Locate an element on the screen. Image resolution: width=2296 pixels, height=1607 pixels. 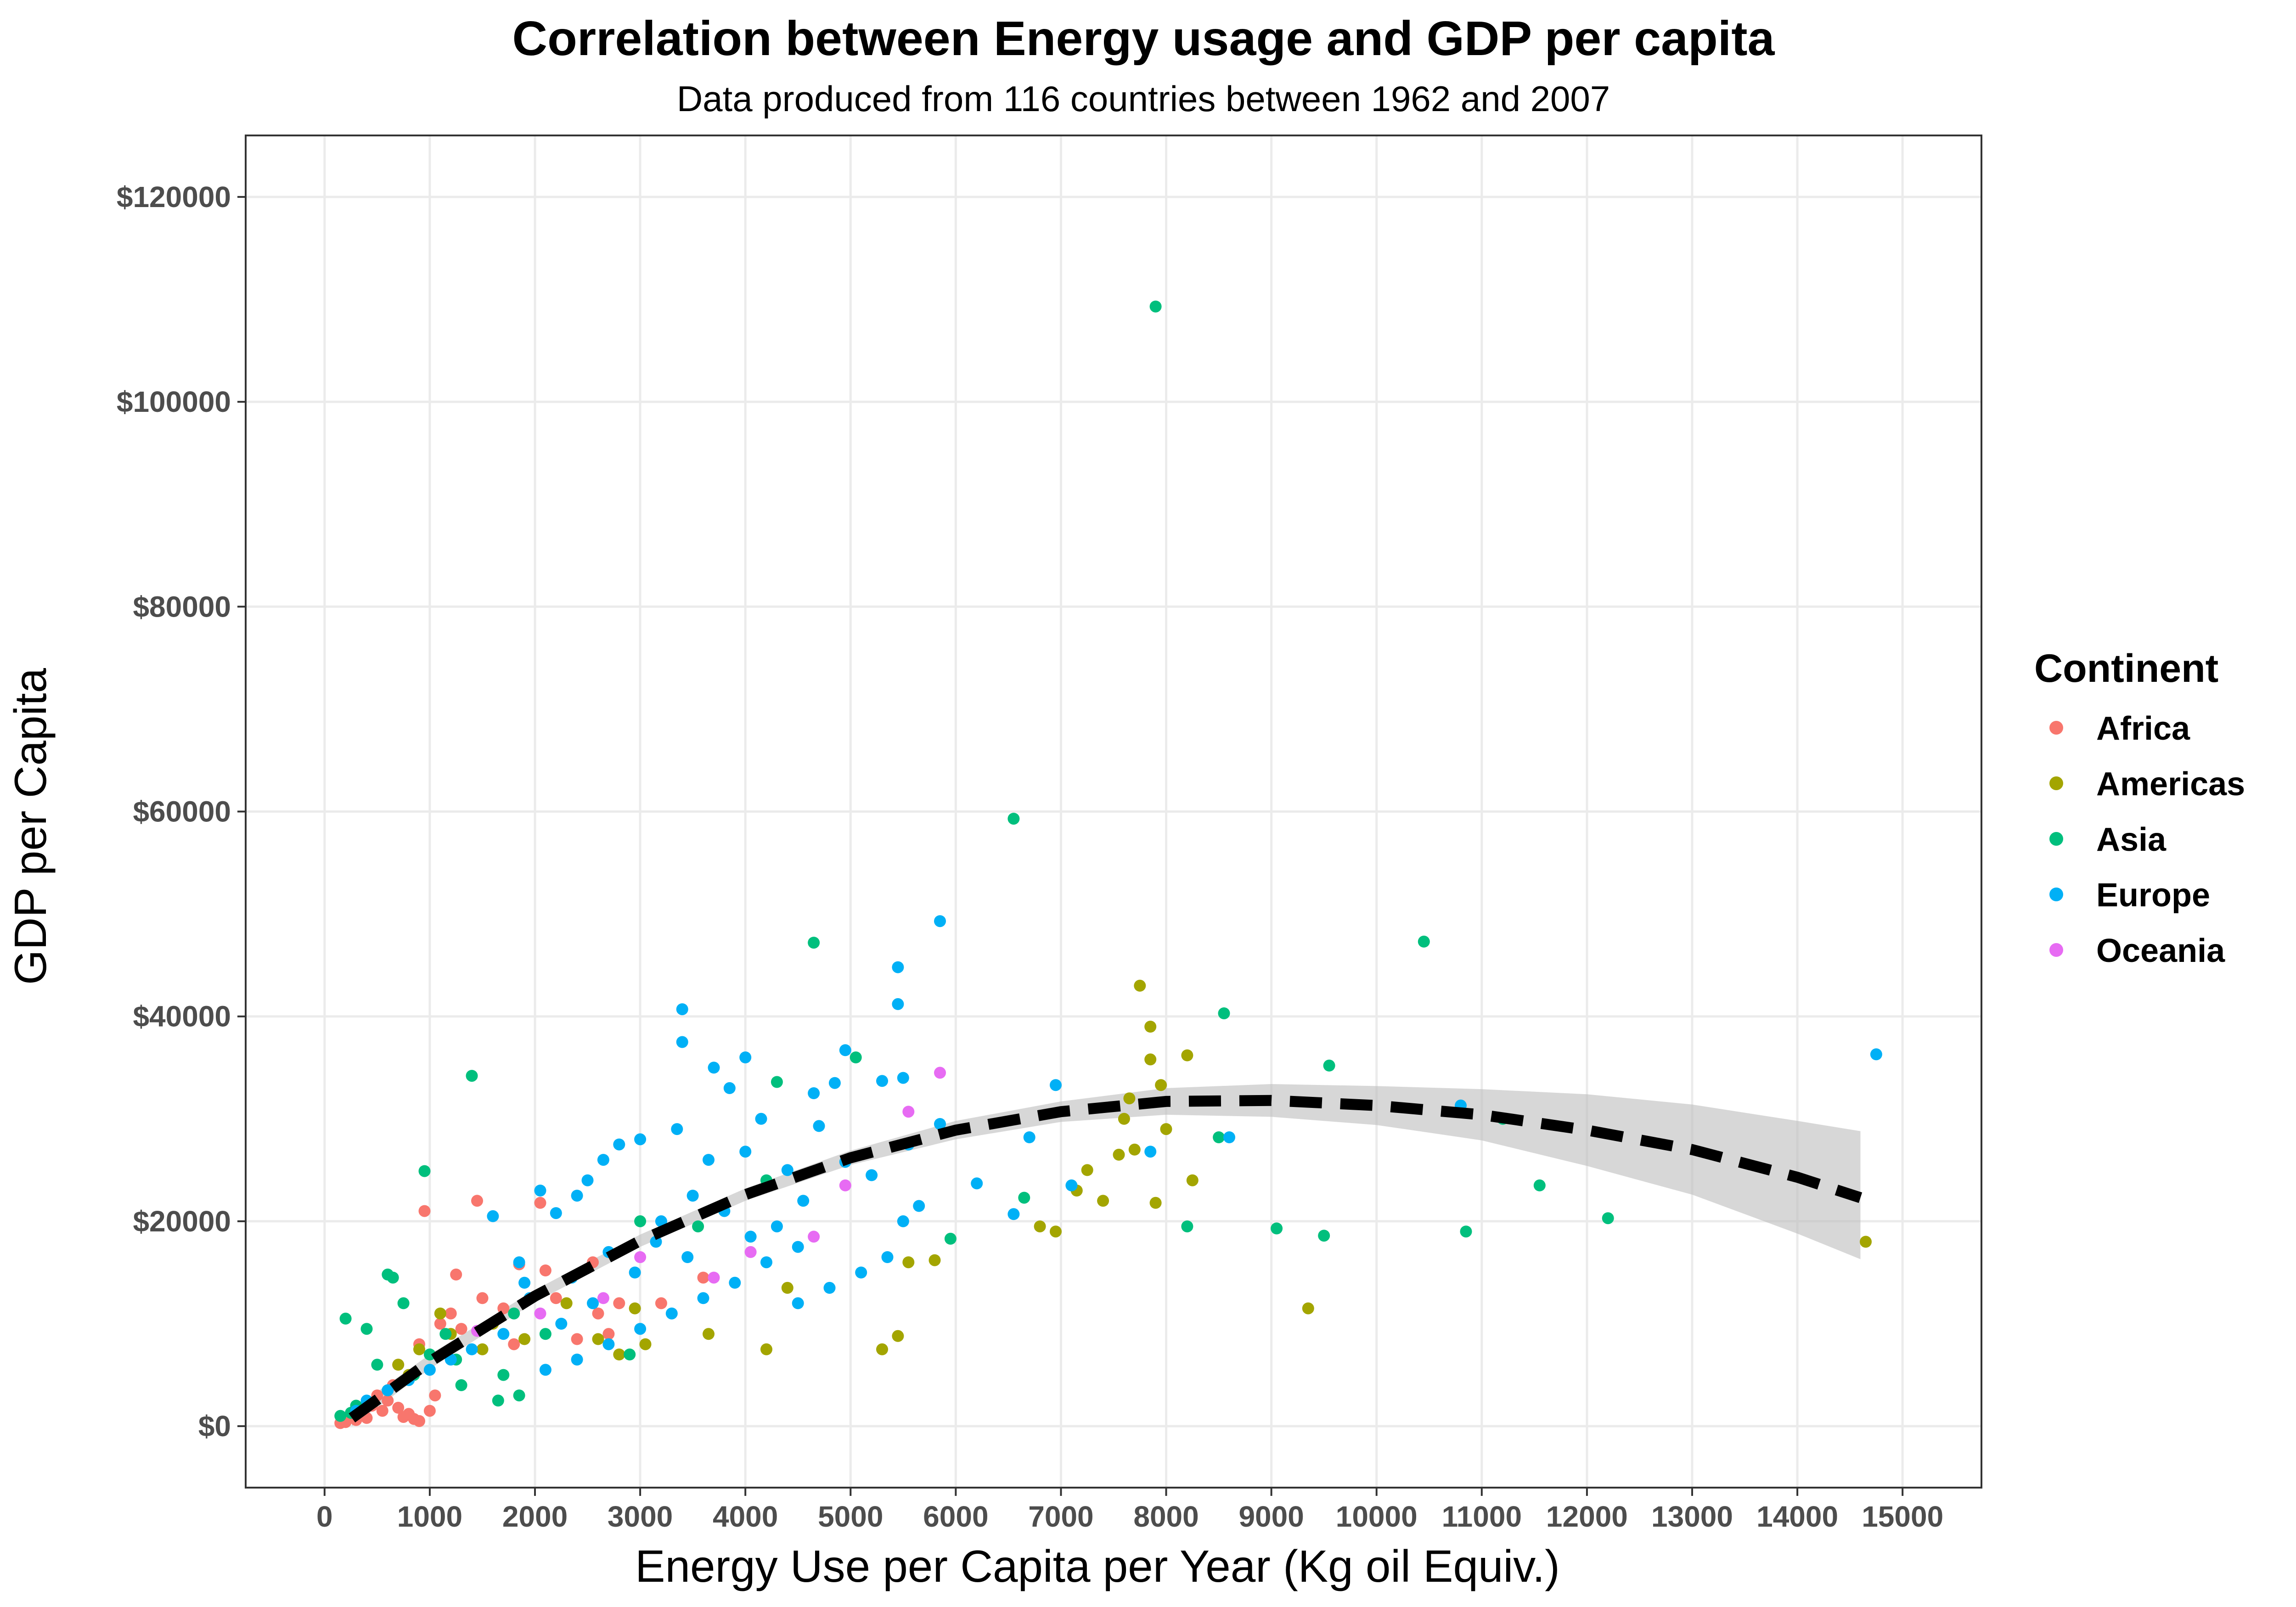
y-tick-label: $120000 is located at coordinates (174, 197).